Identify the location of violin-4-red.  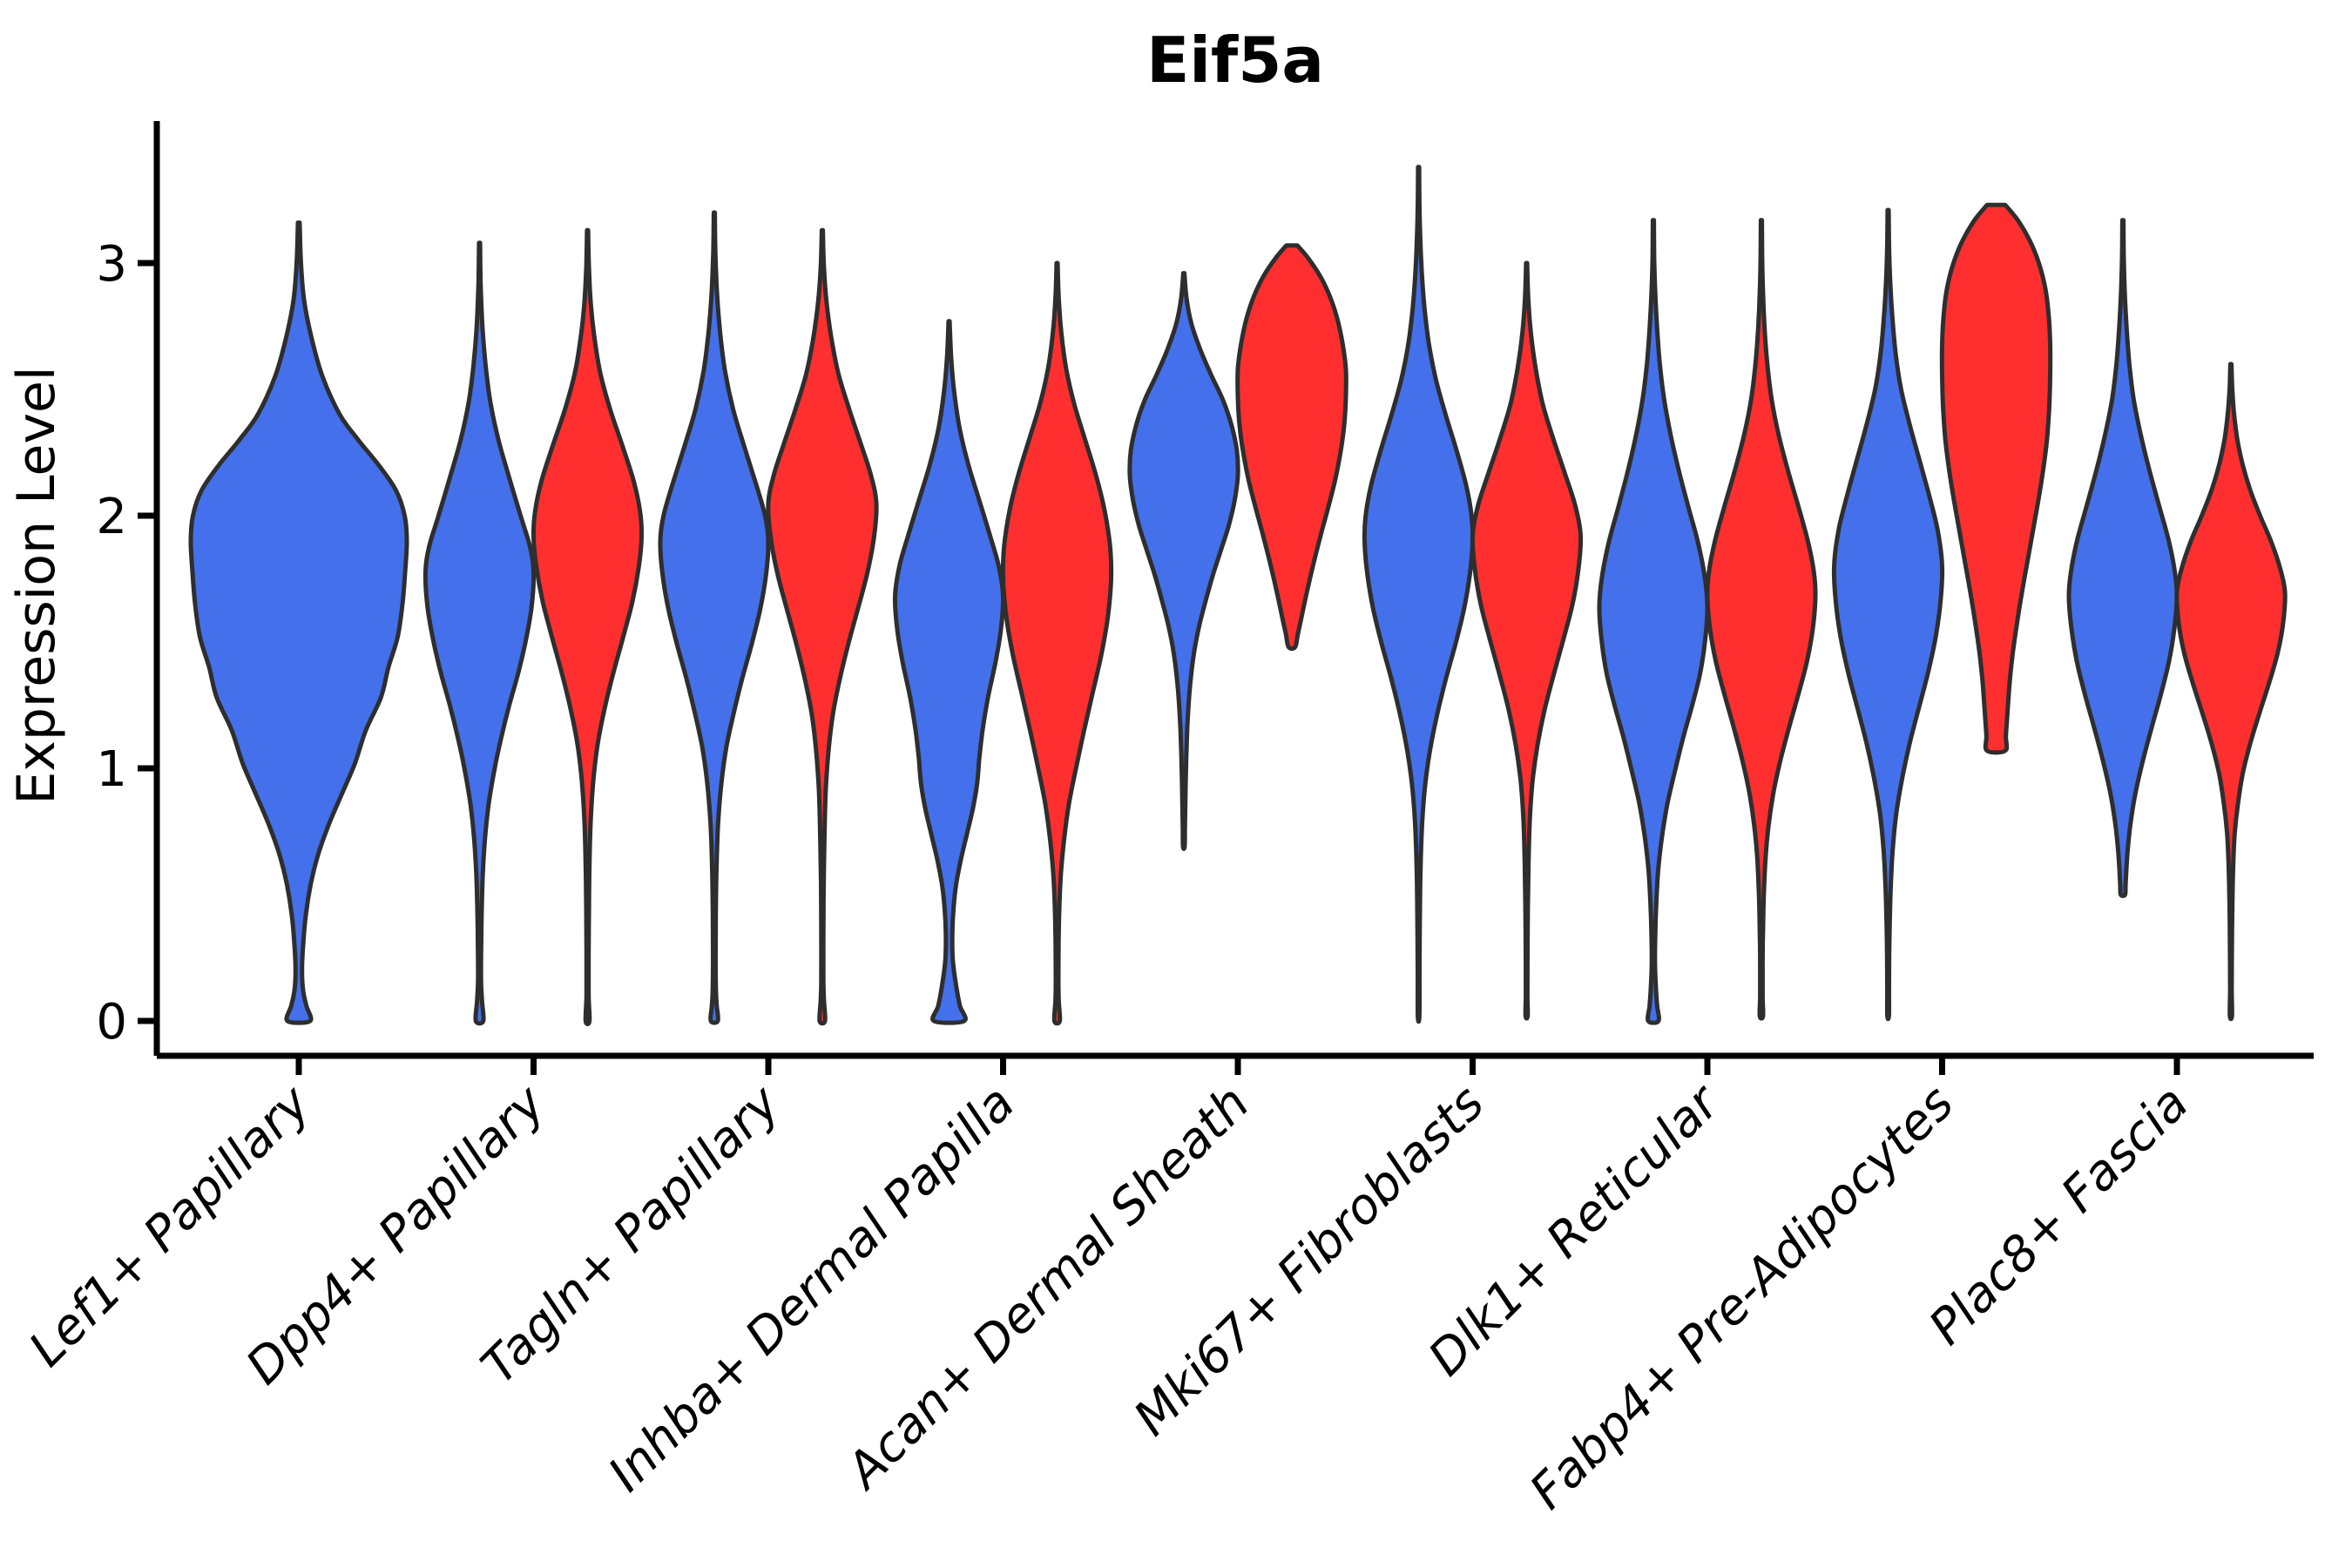
(1291, 447).